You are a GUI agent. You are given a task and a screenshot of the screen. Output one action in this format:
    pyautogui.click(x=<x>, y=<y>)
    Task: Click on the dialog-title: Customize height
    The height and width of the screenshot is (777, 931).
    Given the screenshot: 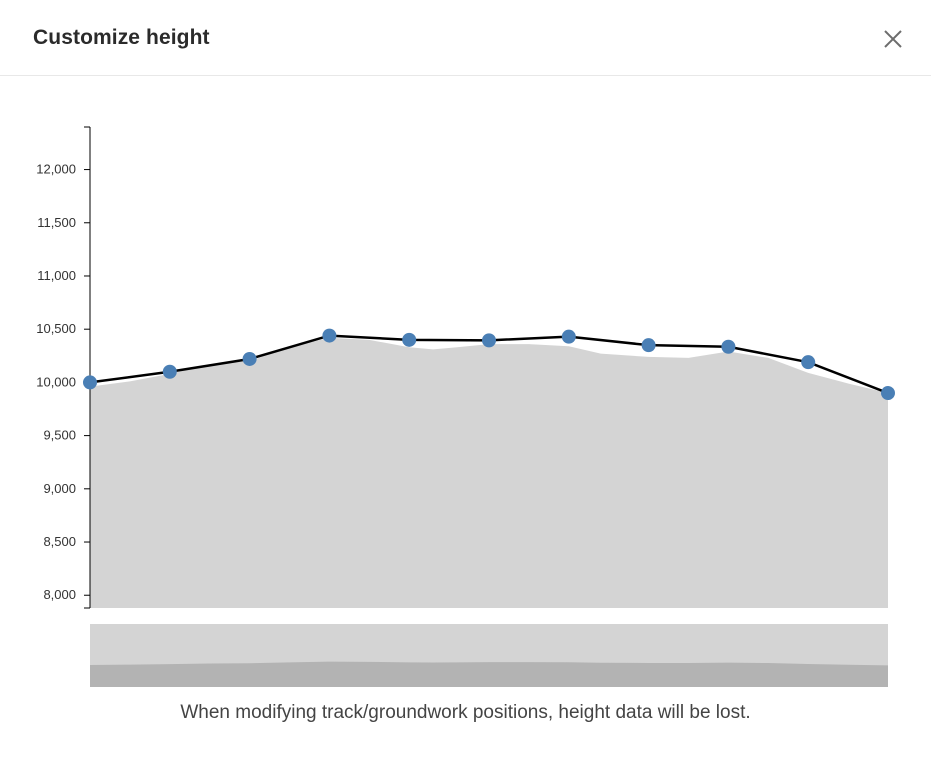 What is the action you would take?
    pyautogui.click(x=121, y=37)
    